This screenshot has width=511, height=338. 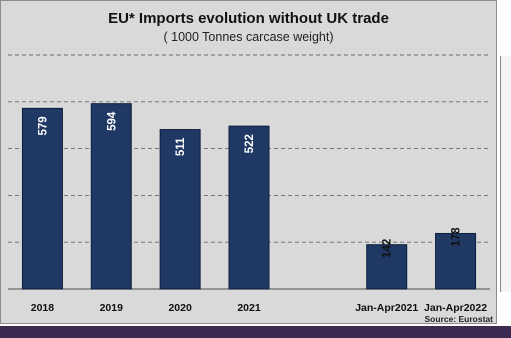 What do you see at coordinates (455, 308) in the screenshot?
I see `x-tick-label: Jan-Apr2022` at bounding box center [455, 308].